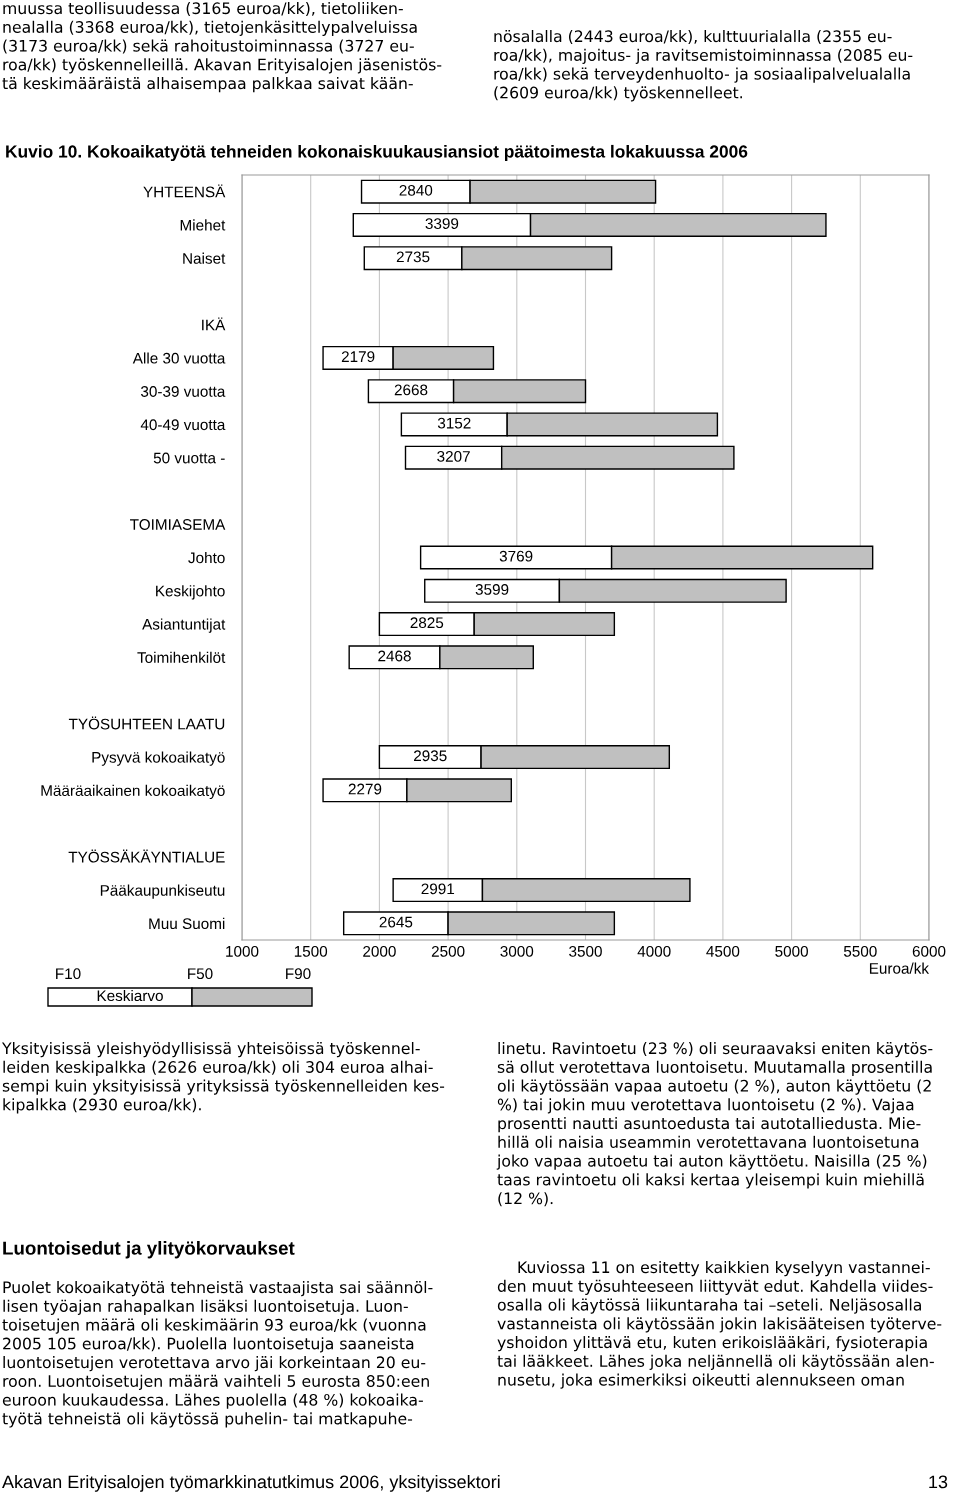 Image resolution: width=960 pixels, height=1501 pixels. Describe the element at coordinates (214, 324) in the screenshot. I see `y-tick-label: IKÄ` at that location.